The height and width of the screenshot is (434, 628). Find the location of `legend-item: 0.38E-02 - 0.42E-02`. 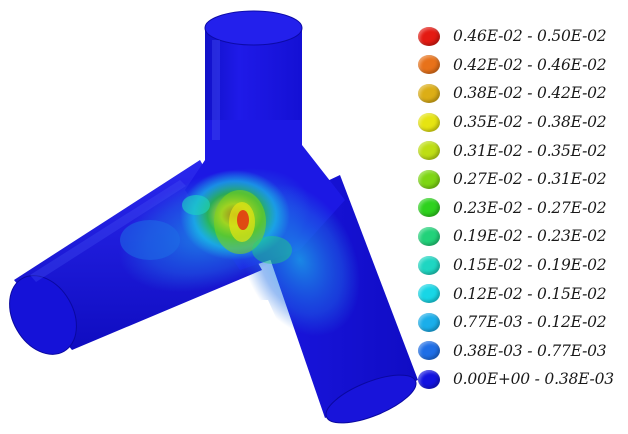

legend-item: 0.38E-02 - 0.42E-02 is located at coordinates (520, 93).